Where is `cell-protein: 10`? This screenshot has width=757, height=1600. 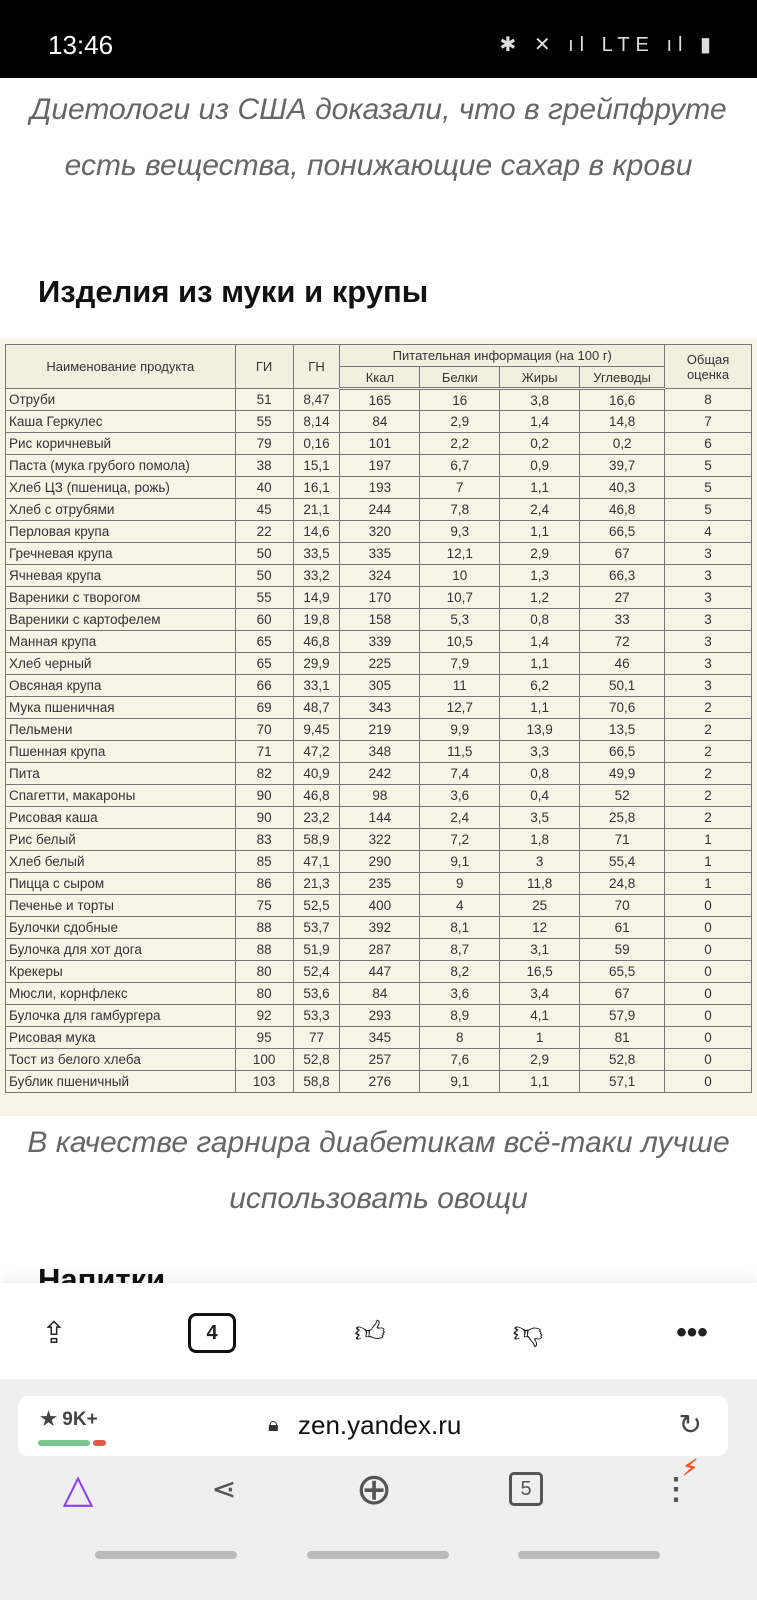
cell-protein: 10 is located at coordinates (460, 575).